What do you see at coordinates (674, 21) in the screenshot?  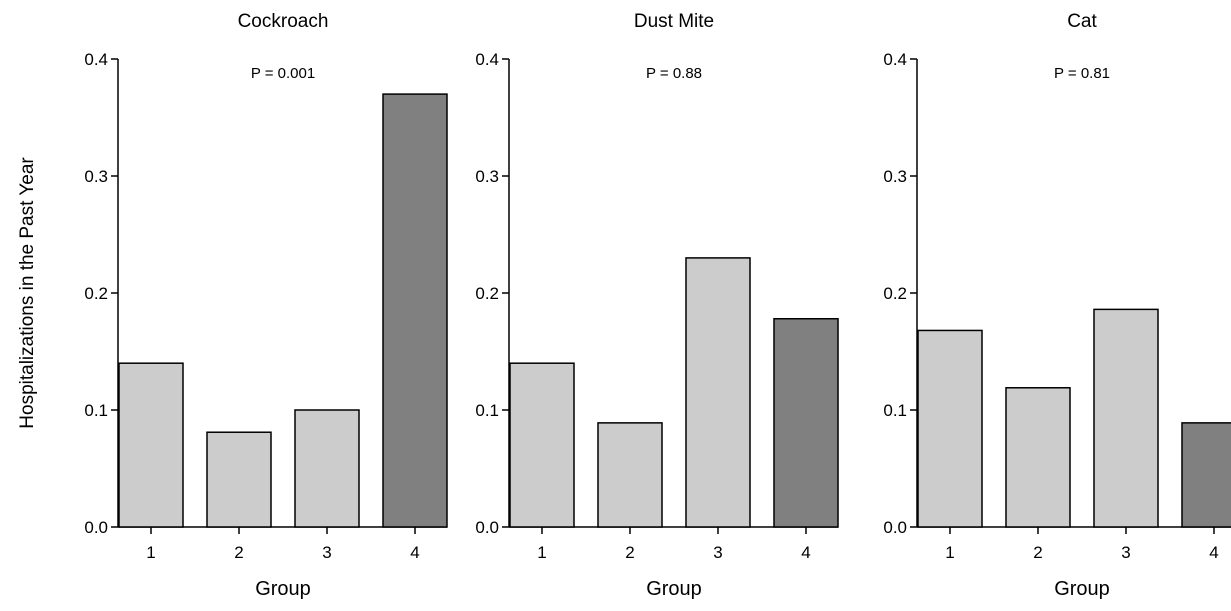 I see `panel-title: Dust Mite` at bounding box center [674, 21].